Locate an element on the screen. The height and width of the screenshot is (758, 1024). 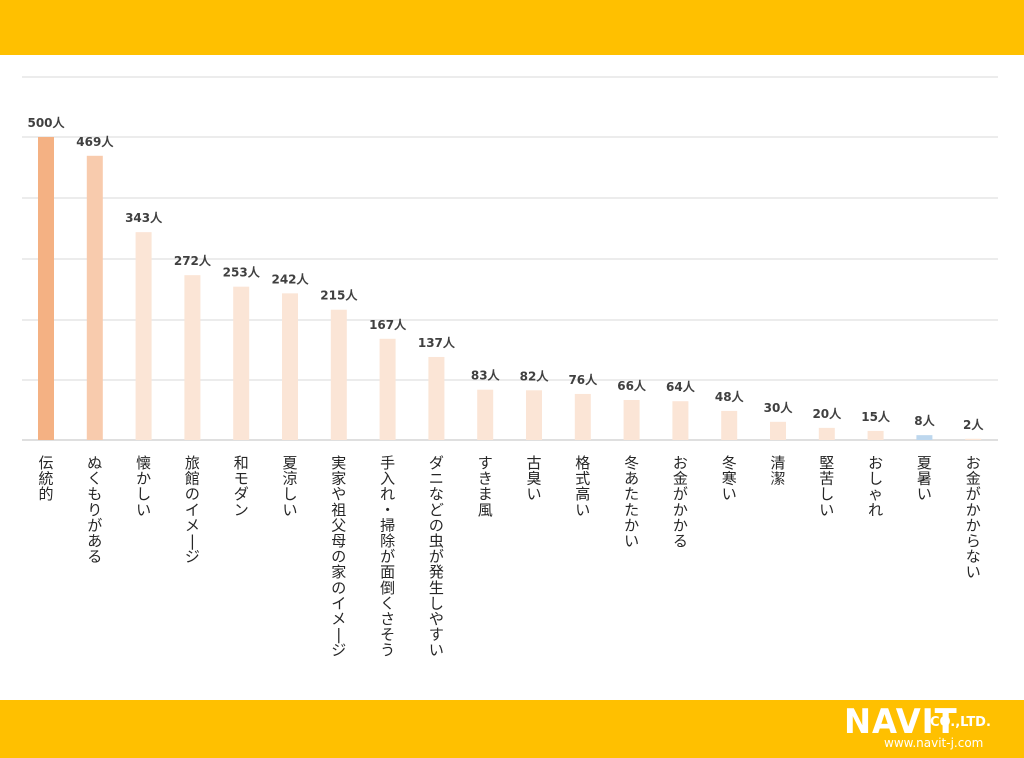
logo-url: www.navit-j.com is located at coordinates (934, 743).